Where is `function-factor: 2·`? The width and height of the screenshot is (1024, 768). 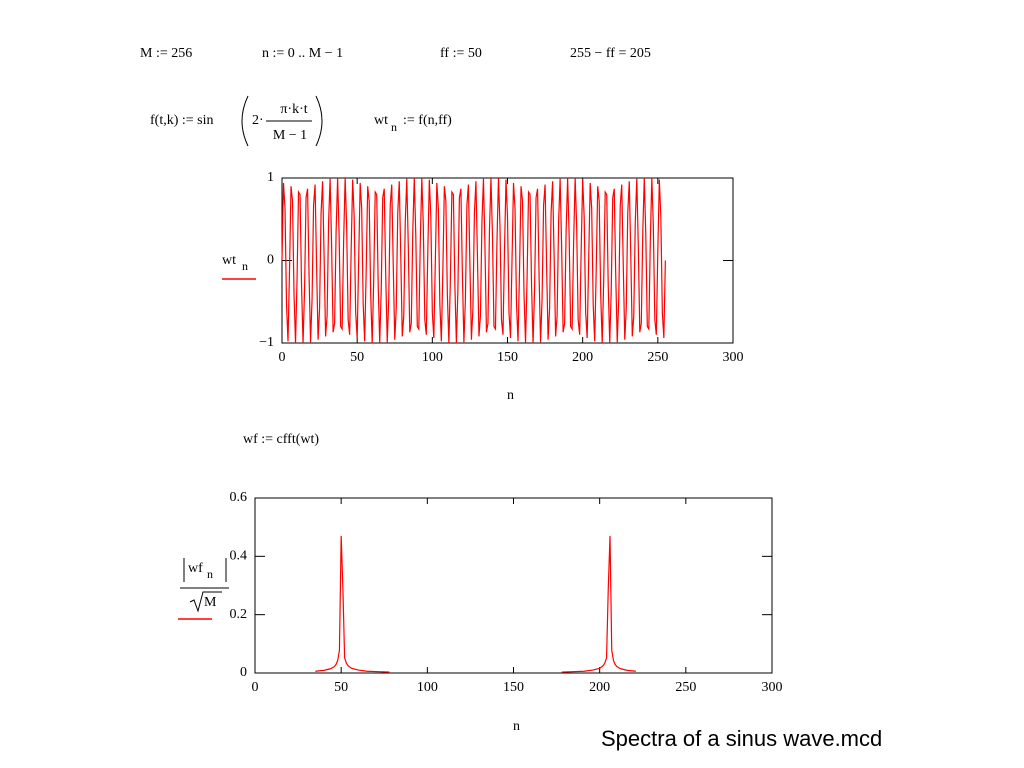
function-factor: 2· is located at coordinates (258, 120).